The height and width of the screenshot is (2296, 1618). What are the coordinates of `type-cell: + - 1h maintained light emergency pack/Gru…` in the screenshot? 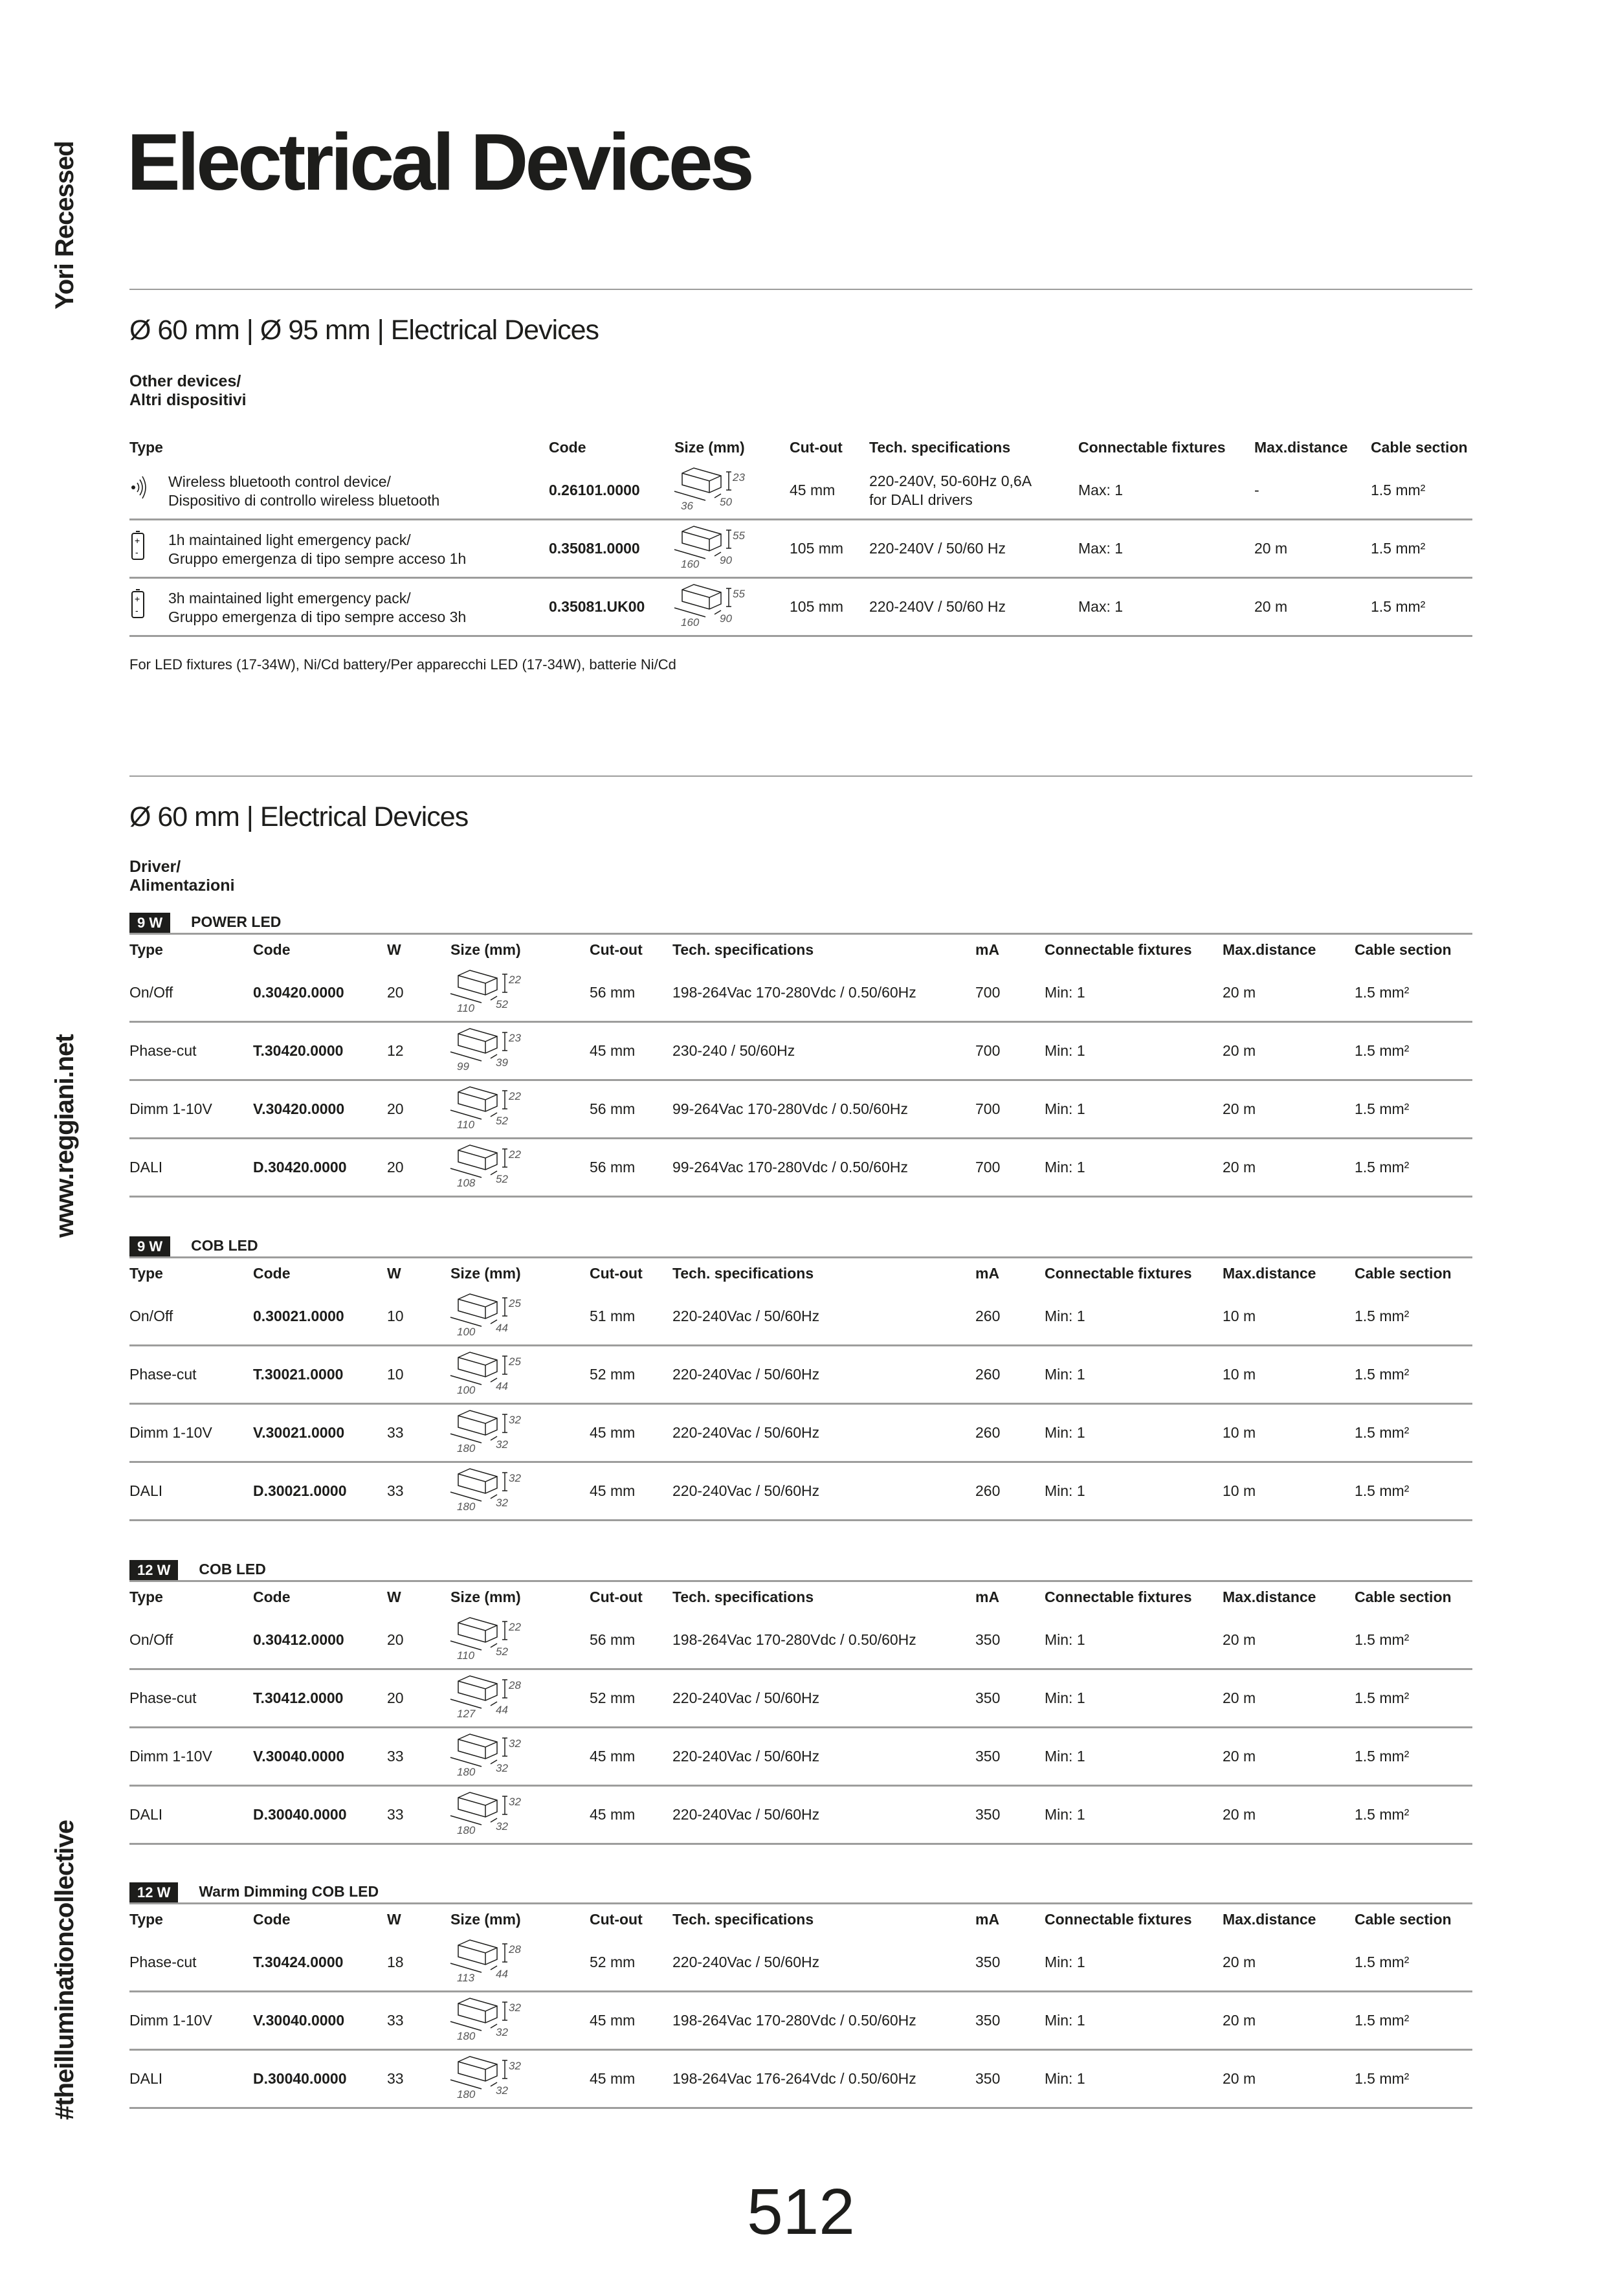 It's located at (337, 548).